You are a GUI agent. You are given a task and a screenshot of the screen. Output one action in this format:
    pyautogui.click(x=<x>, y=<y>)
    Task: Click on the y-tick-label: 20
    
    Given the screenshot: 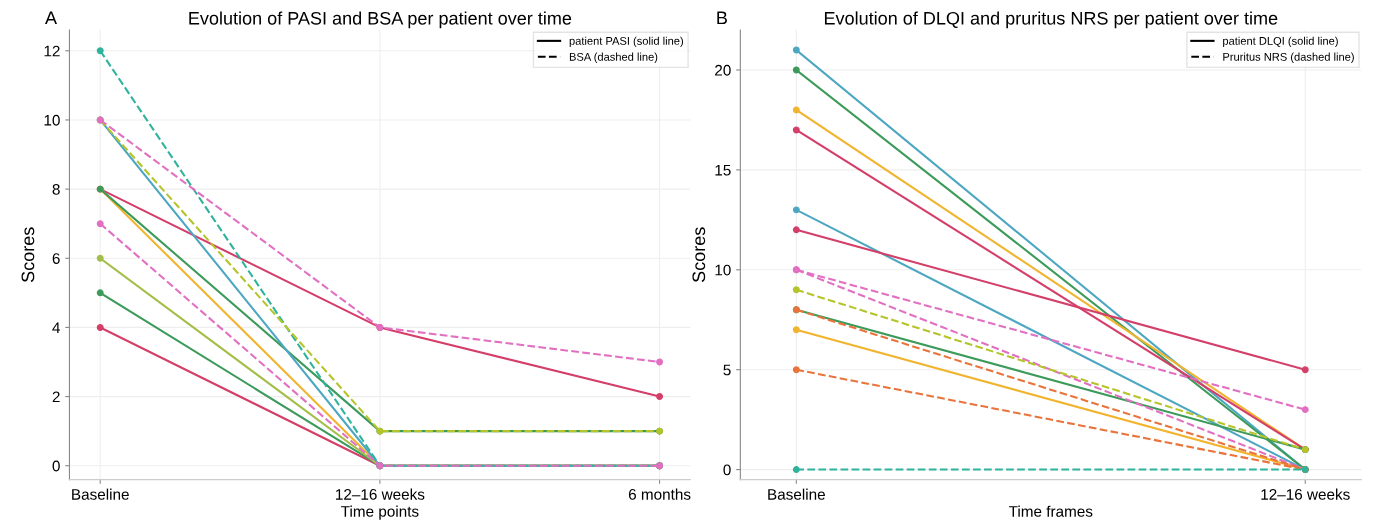 What is the action you would take?
    pyautogui.click(x=723, y=70)
    